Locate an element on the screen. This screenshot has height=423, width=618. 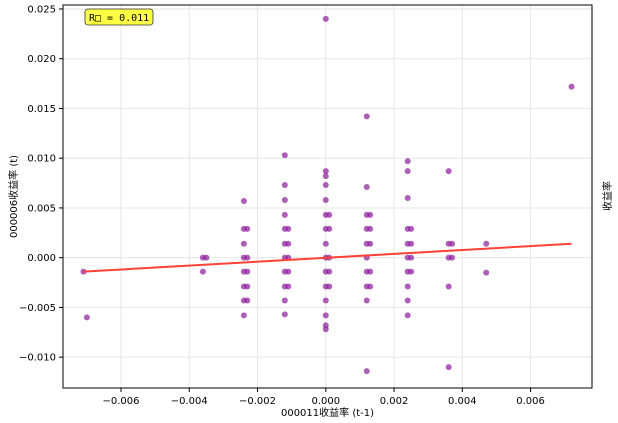
x-tick-label: 0.002 is located at coordinates (394, 401).